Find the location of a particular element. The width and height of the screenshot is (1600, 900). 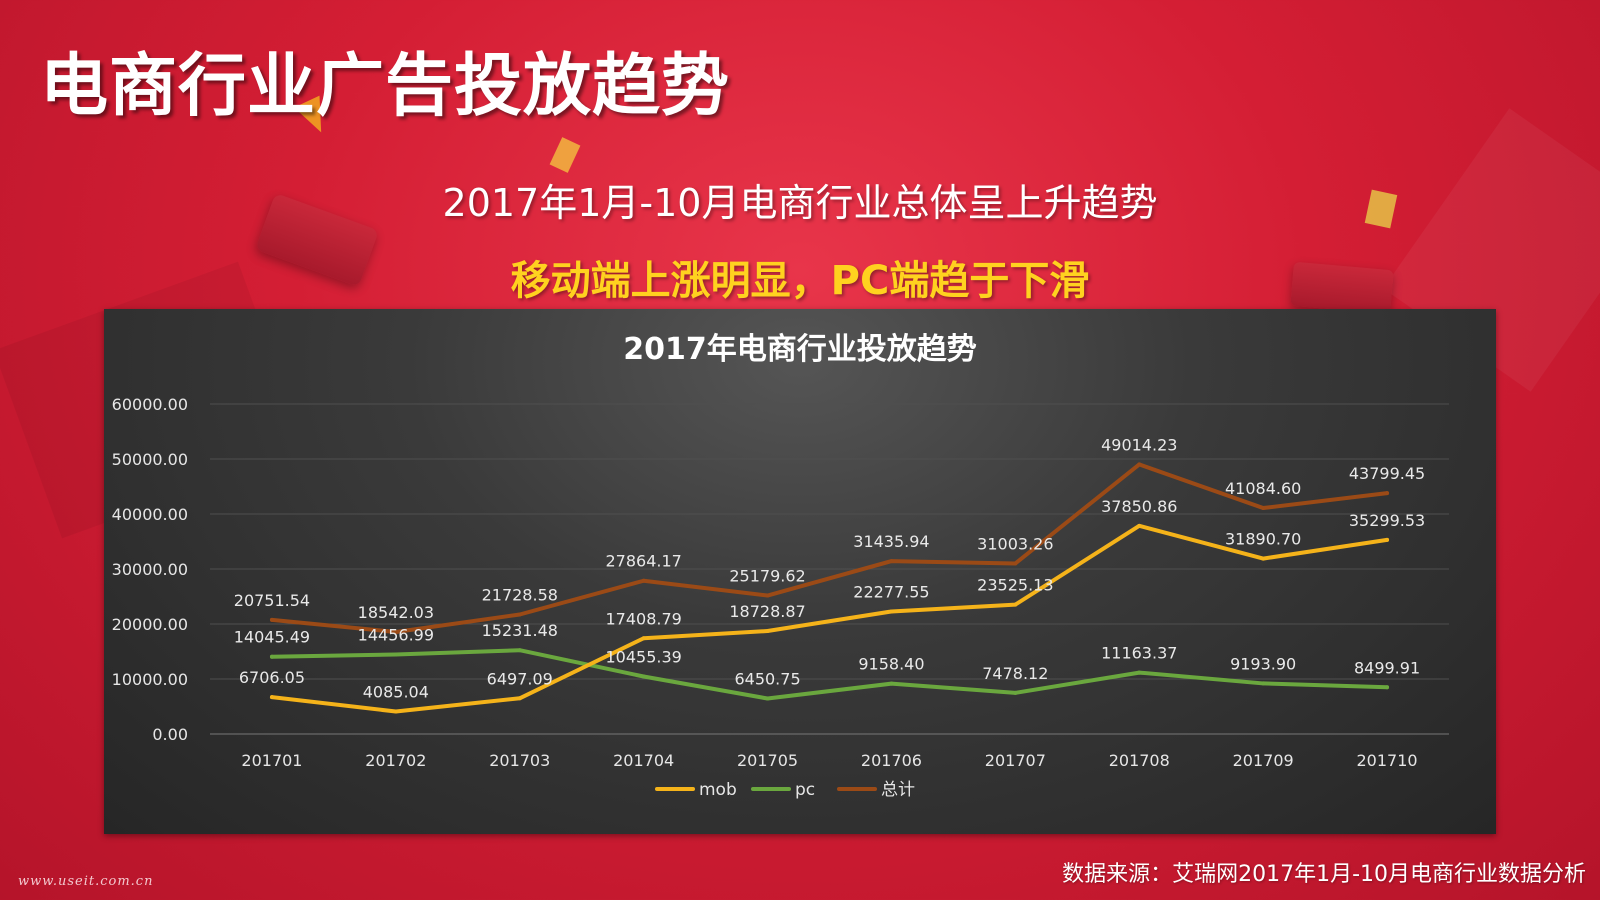

data-source-note: 数据来源：艾瑞网2017年1月-10月电商行业数据分析 is located at coordinates (1324, 874).